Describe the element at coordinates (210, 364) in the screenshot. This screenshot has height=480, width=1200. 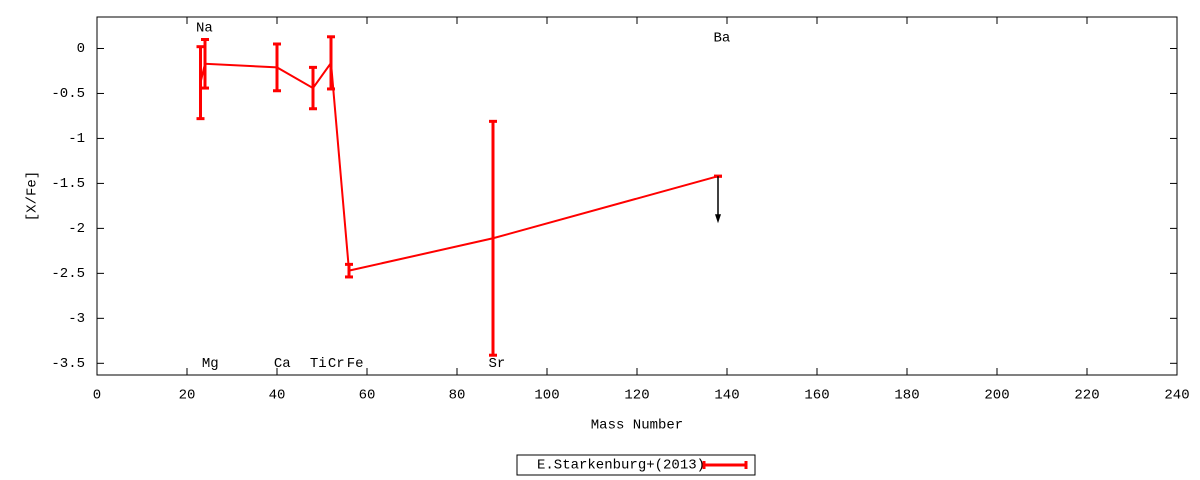
I see `annotation: Mg` at that location.